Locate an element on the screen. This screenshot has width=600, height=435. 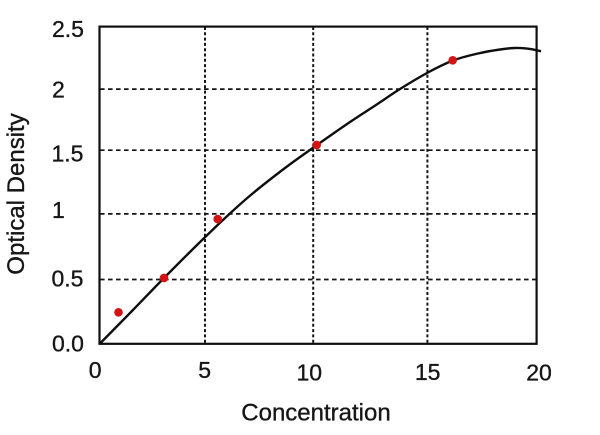
svg-text: 15 is located at coordinates (428, 372).